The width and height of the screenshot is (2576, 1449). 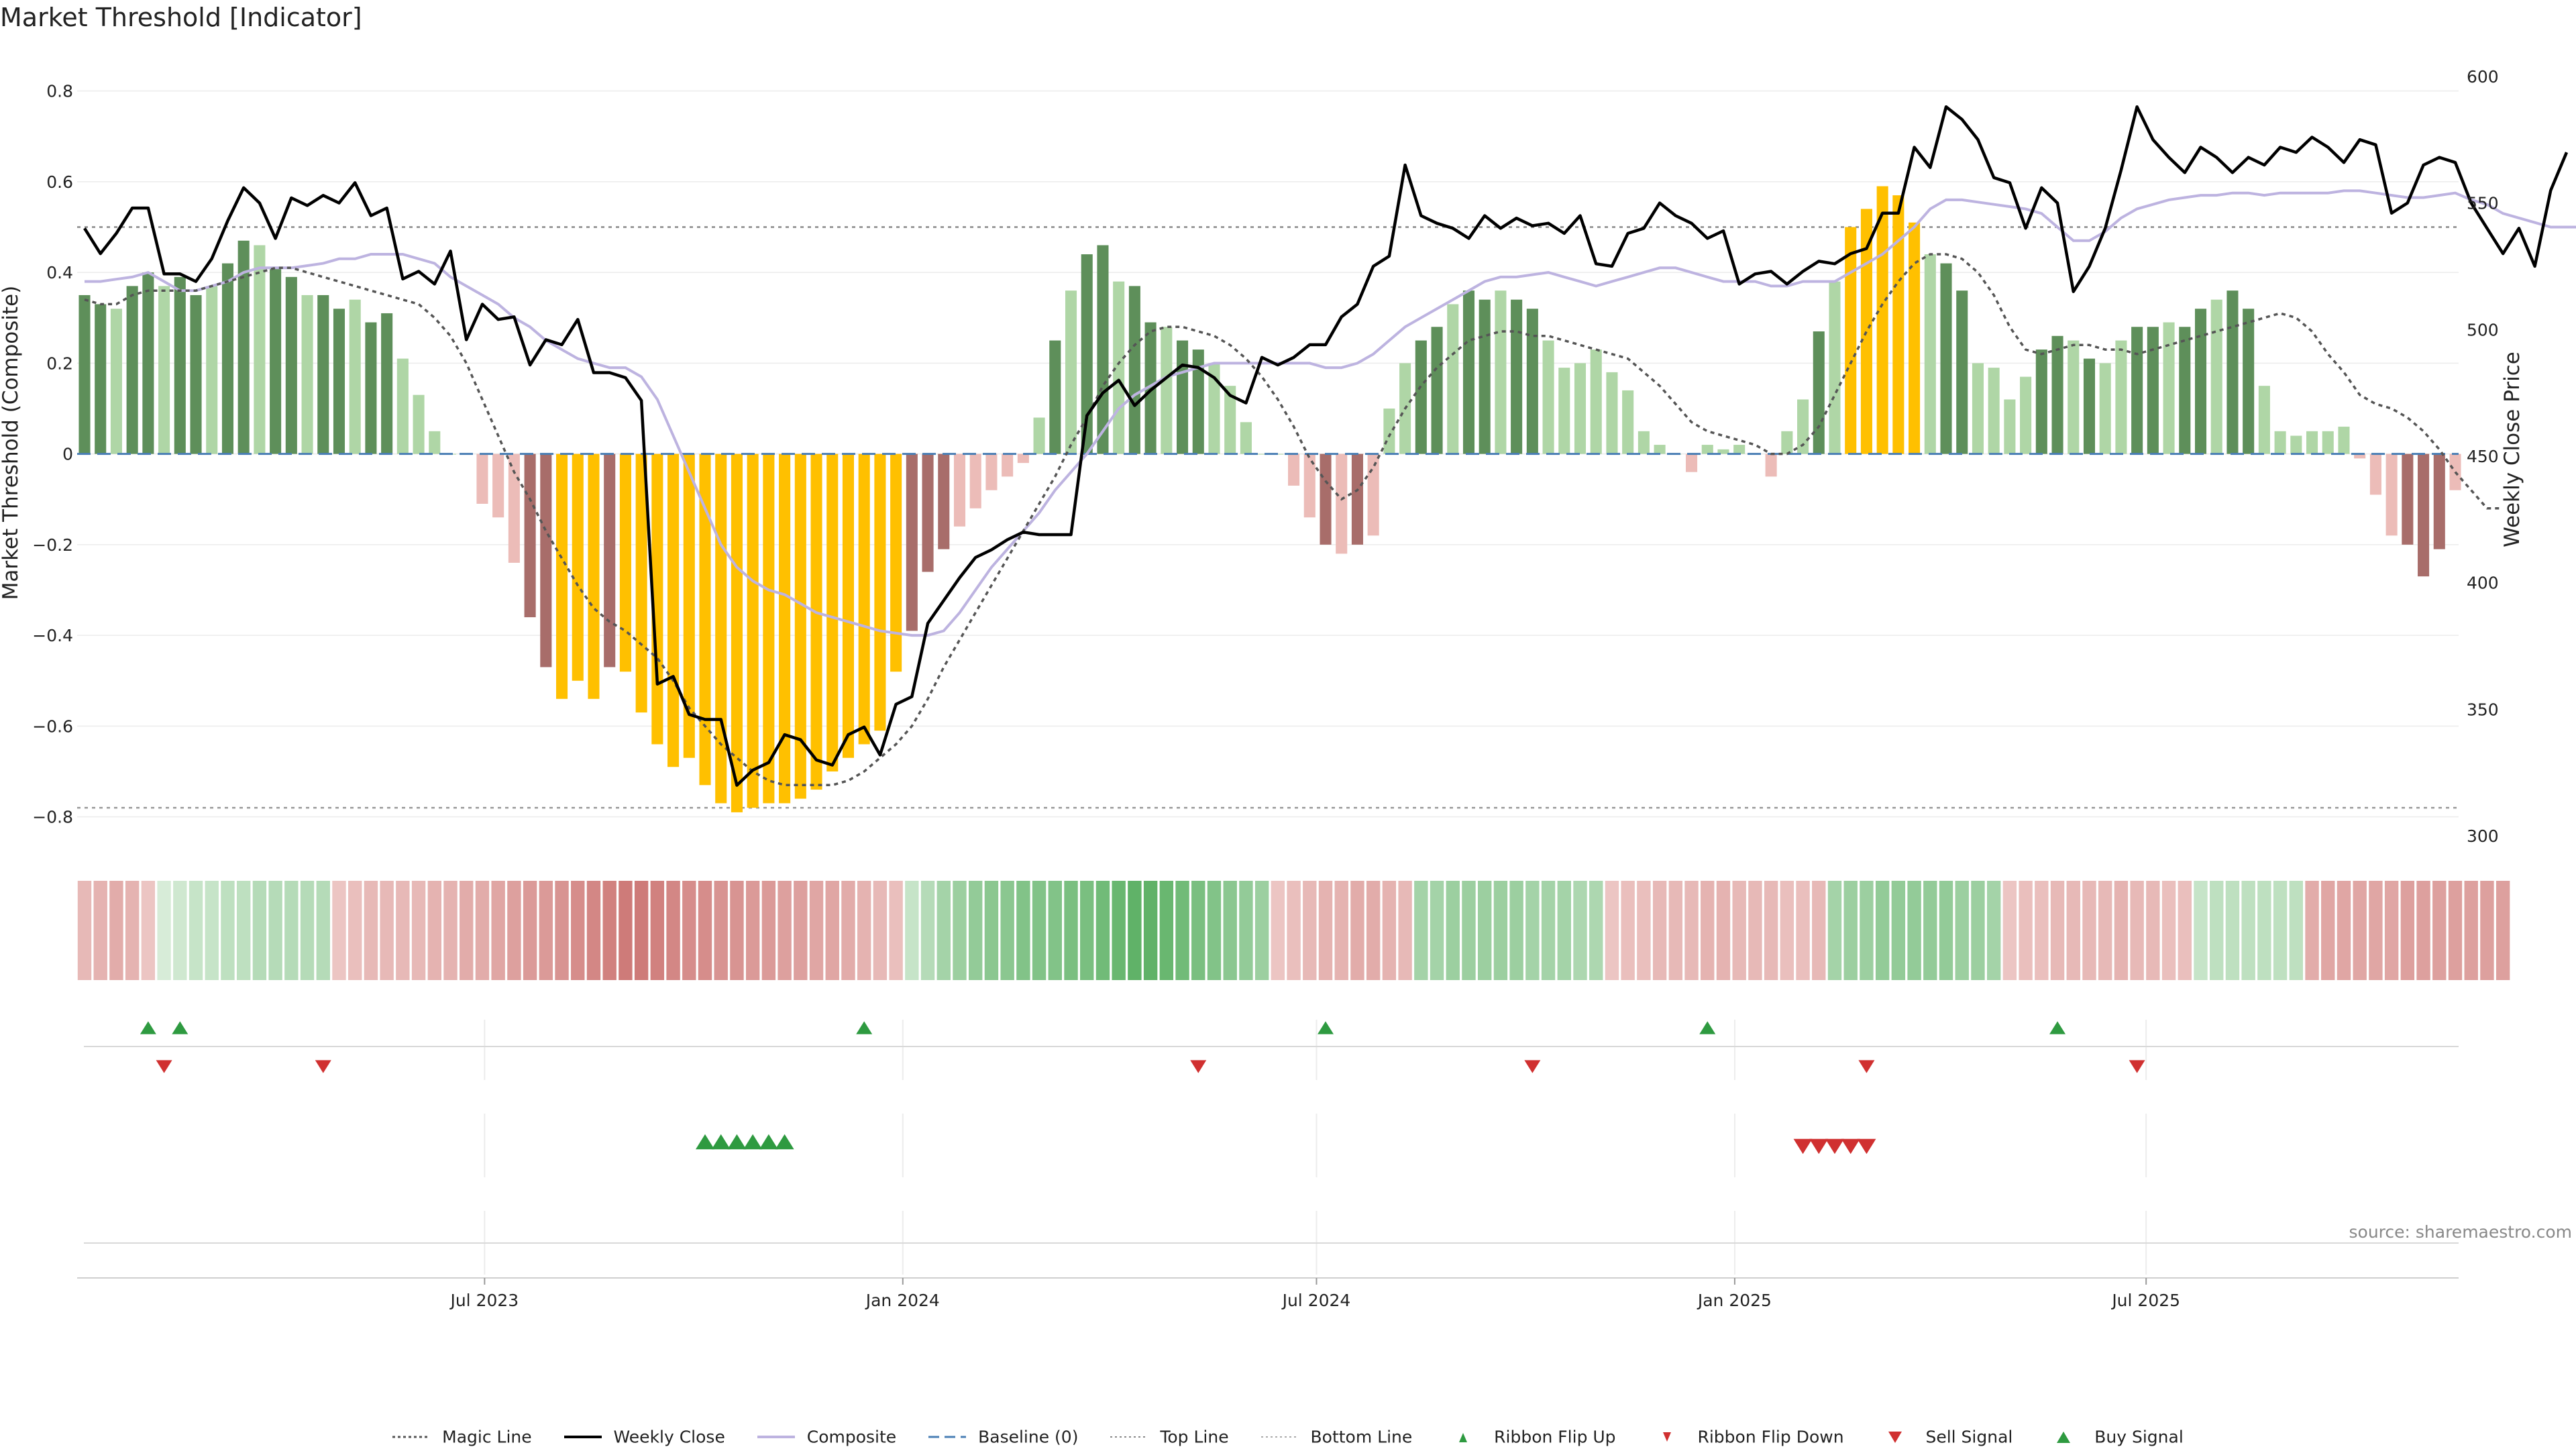 What do you see at coordinates (1746, 1436) in the screenshot?
I see `legend-flip-down: Ribbon Flip Down` at bounding box center [1746, 1436].